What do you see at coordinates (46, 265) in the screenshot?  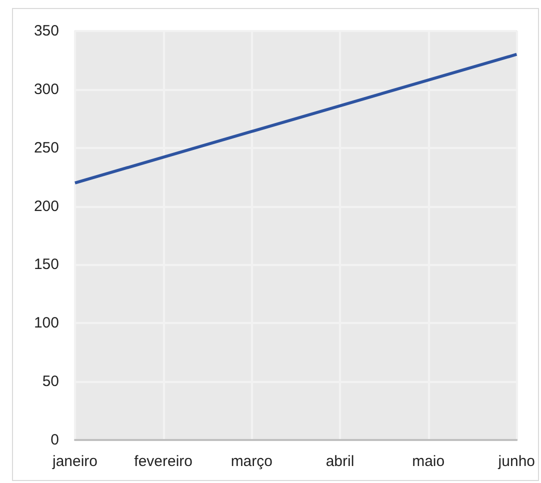 I see `y-tick-label: 150` at bounding box center [46, 265].